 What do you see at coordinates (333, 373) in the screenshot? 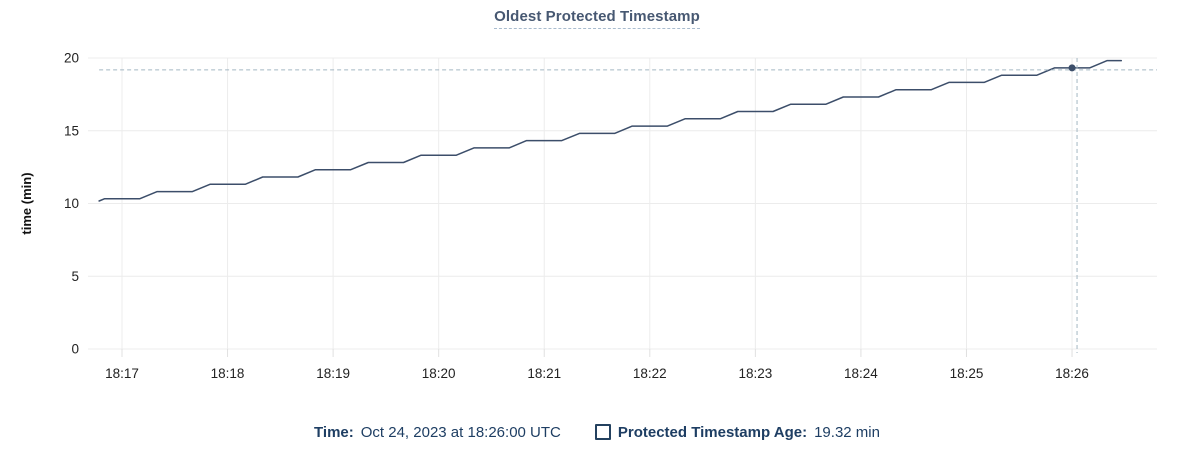
I see `x-tick-label: 18:19` at bounding box center [333, 373].